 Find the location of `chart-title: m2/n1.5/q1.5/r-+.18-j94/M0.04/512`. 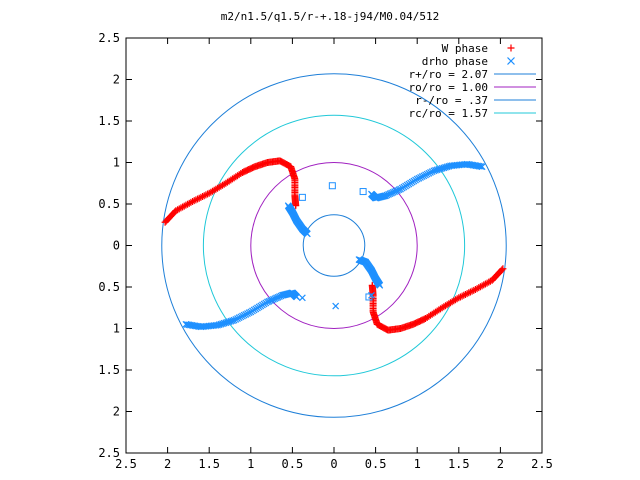

chart-title: m2/n1.5/q1.5/r-+.18-j94/M0.04/512 is located at coordinates (330, 16).